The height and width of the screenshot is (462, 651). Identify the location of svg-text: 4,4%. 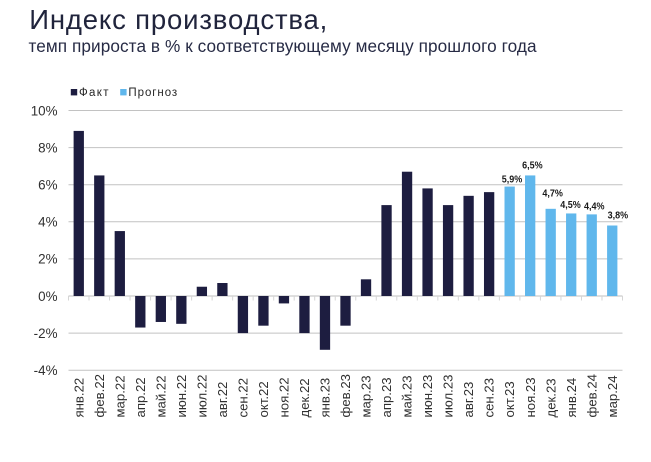
(594, 206).